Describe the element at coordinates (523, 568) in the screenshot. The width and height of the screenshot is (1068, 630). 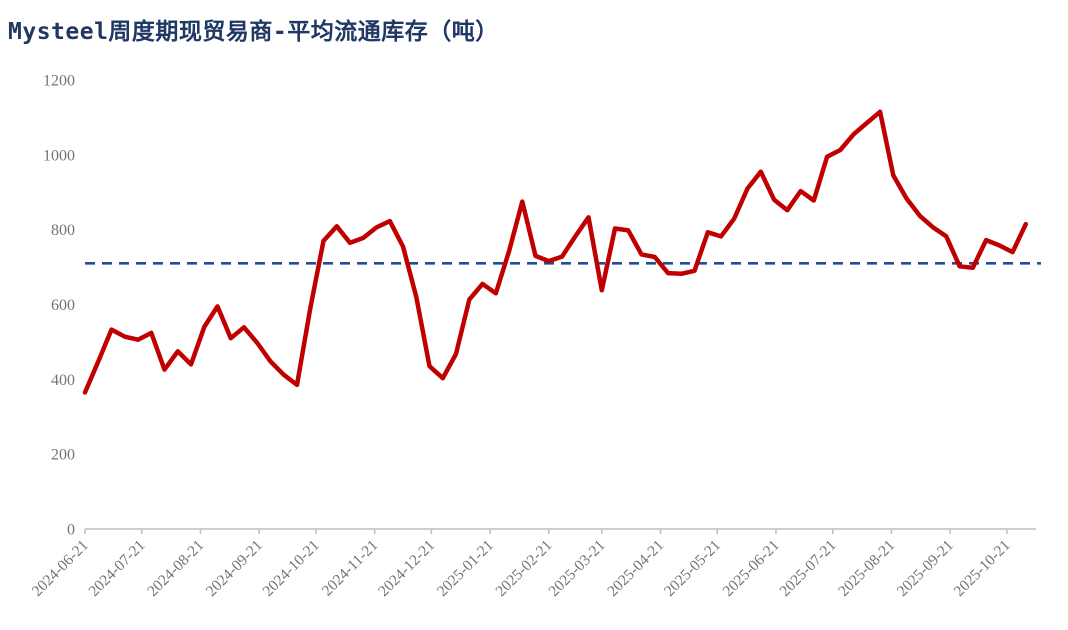
I see `x-tick-label: 2025-02-21` at that location.